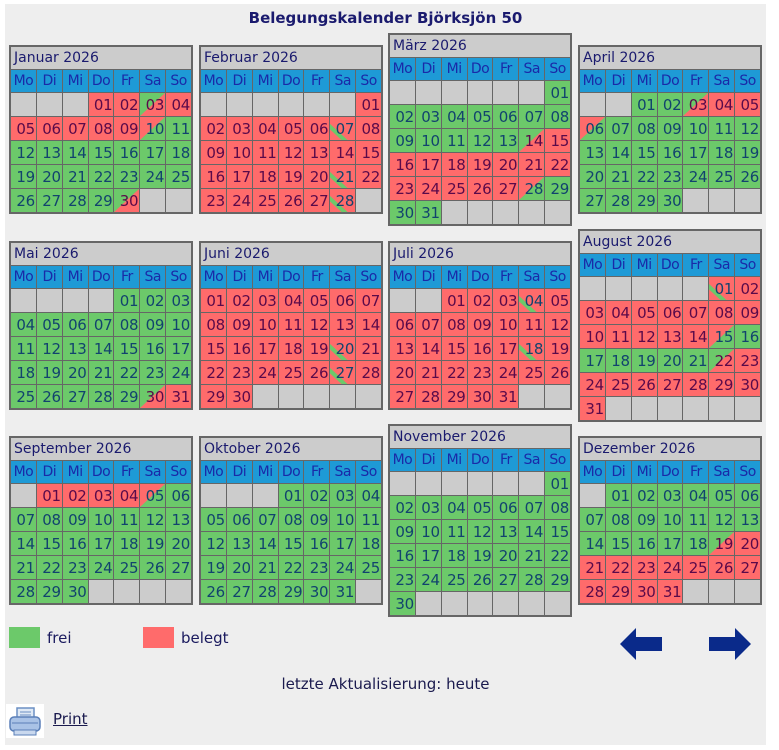  Describe the element at coordinates (49, 543) in the screenshot. I see `day-cell: 15` at that location.